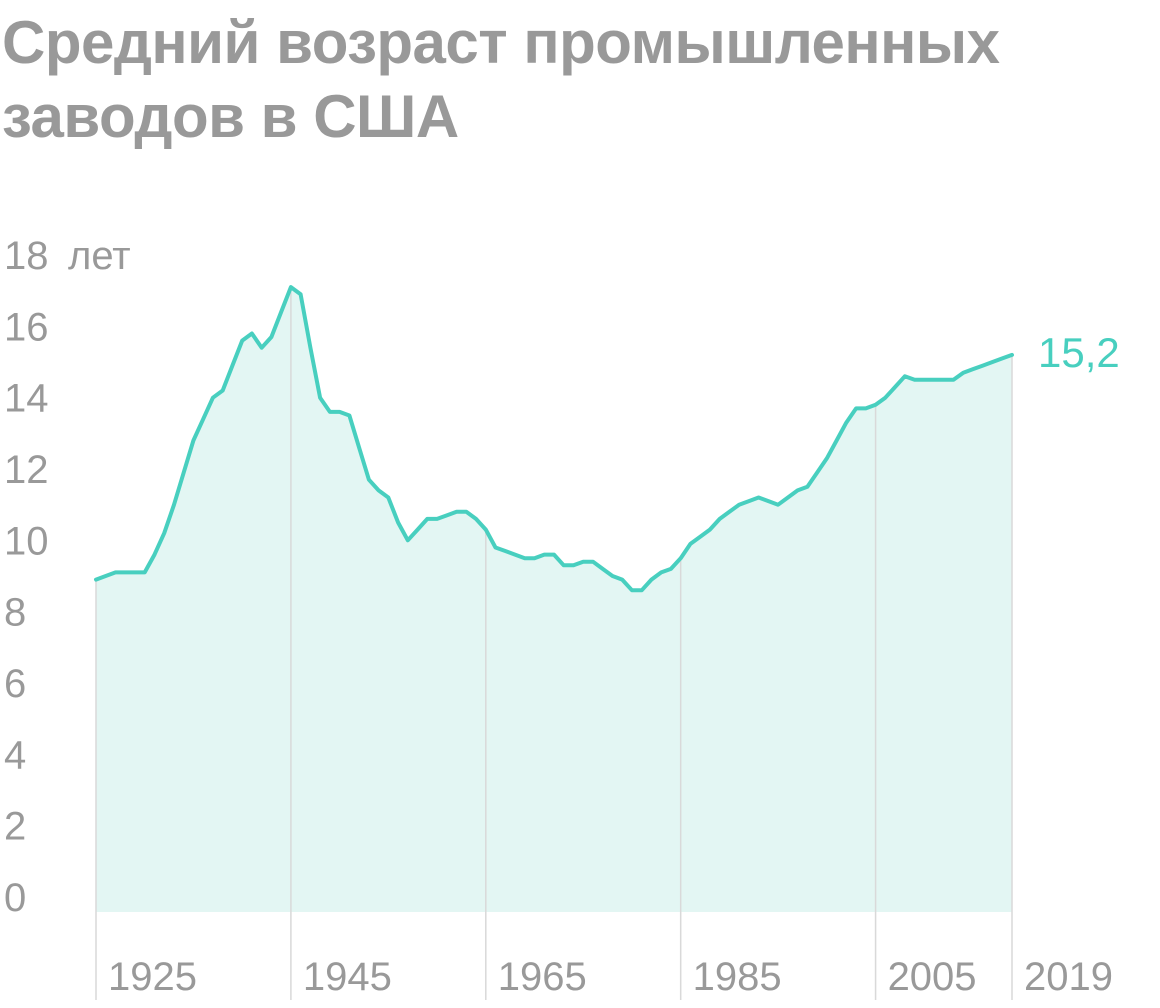 The image size is (1160, 1008). Describe the element at coordinates (15, 684) in the screenshot. I see `y-tick-label: 6` at that location.